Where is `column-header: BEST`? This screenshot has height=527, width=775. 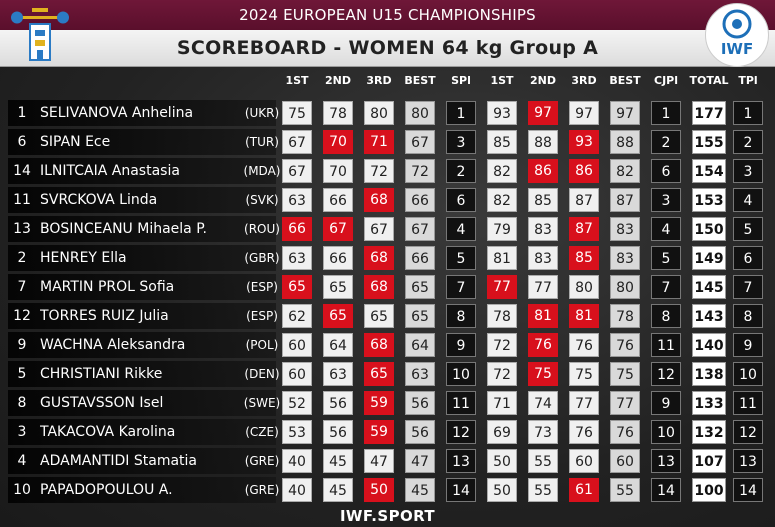 column-header: BEST is located at coordinates (625, 80).